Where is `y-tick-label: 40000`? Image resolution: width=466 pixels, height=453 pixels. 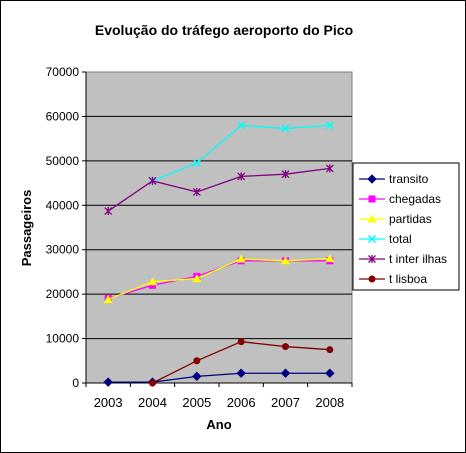
y-tick-label: 40000 is located at coordinates (63, 205).